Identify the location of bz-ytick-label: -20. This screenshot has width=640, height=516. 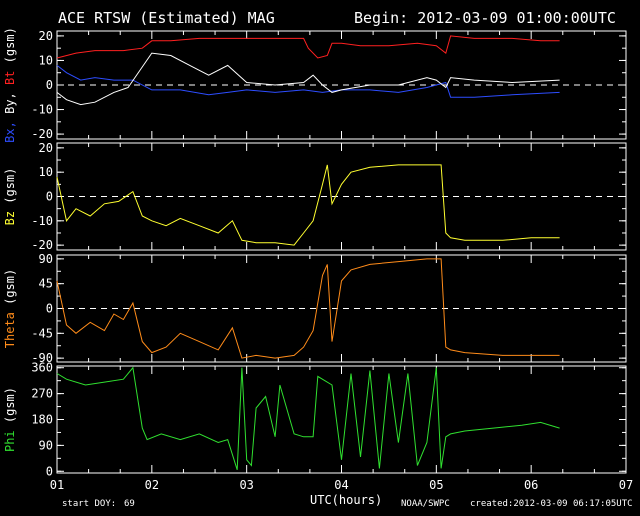
(42, 245).